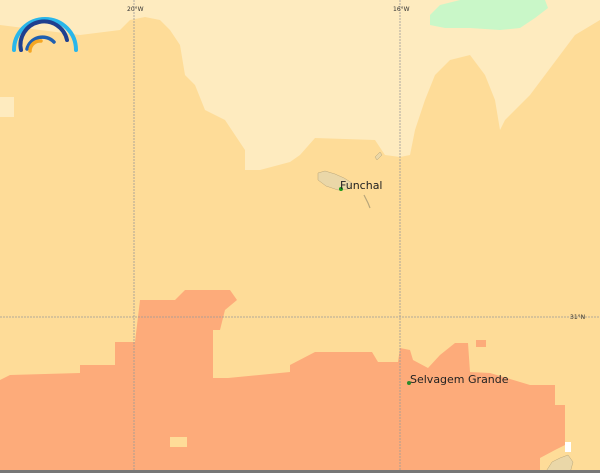 This screenshot has height=473, width=600. What do you see at coordinates (178, 442) in the screenshot?
I see `mid-patch` at bounding box center [178, 442].